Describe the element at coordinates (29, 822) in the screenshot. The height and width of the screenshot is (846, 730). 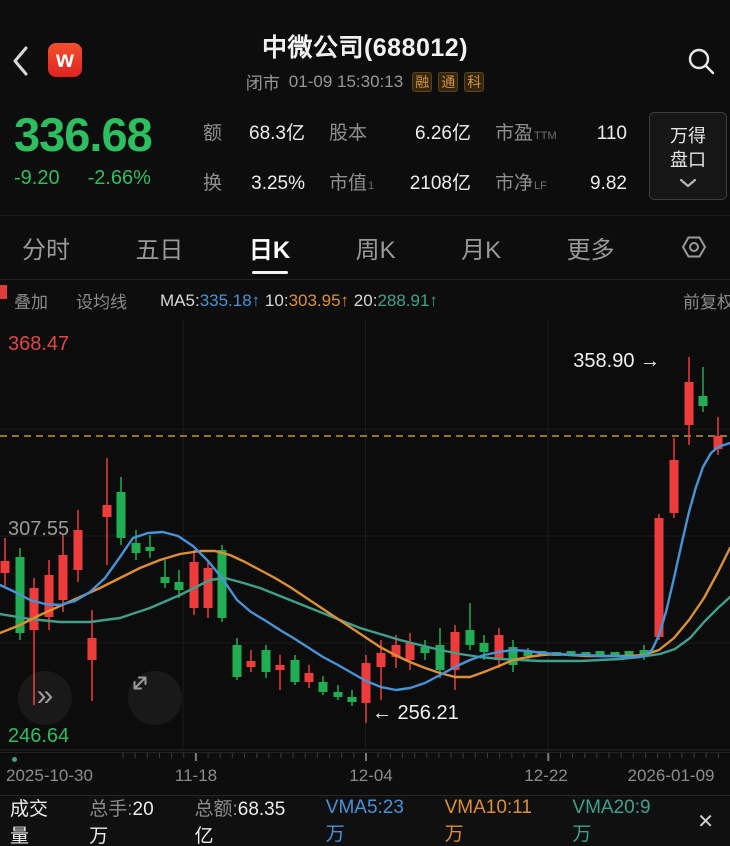
I see `volume-title: 成交量` at that location.